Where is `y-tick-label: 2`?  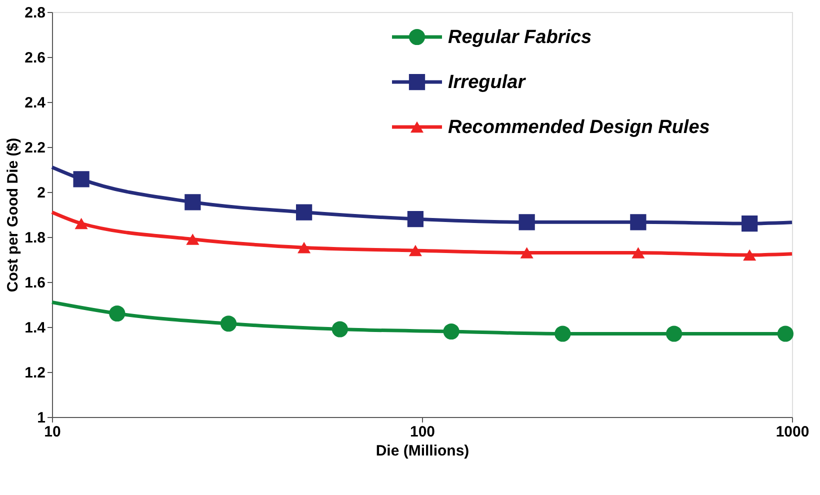 y-tick-label: 2 is located at coordinates (41, 193).